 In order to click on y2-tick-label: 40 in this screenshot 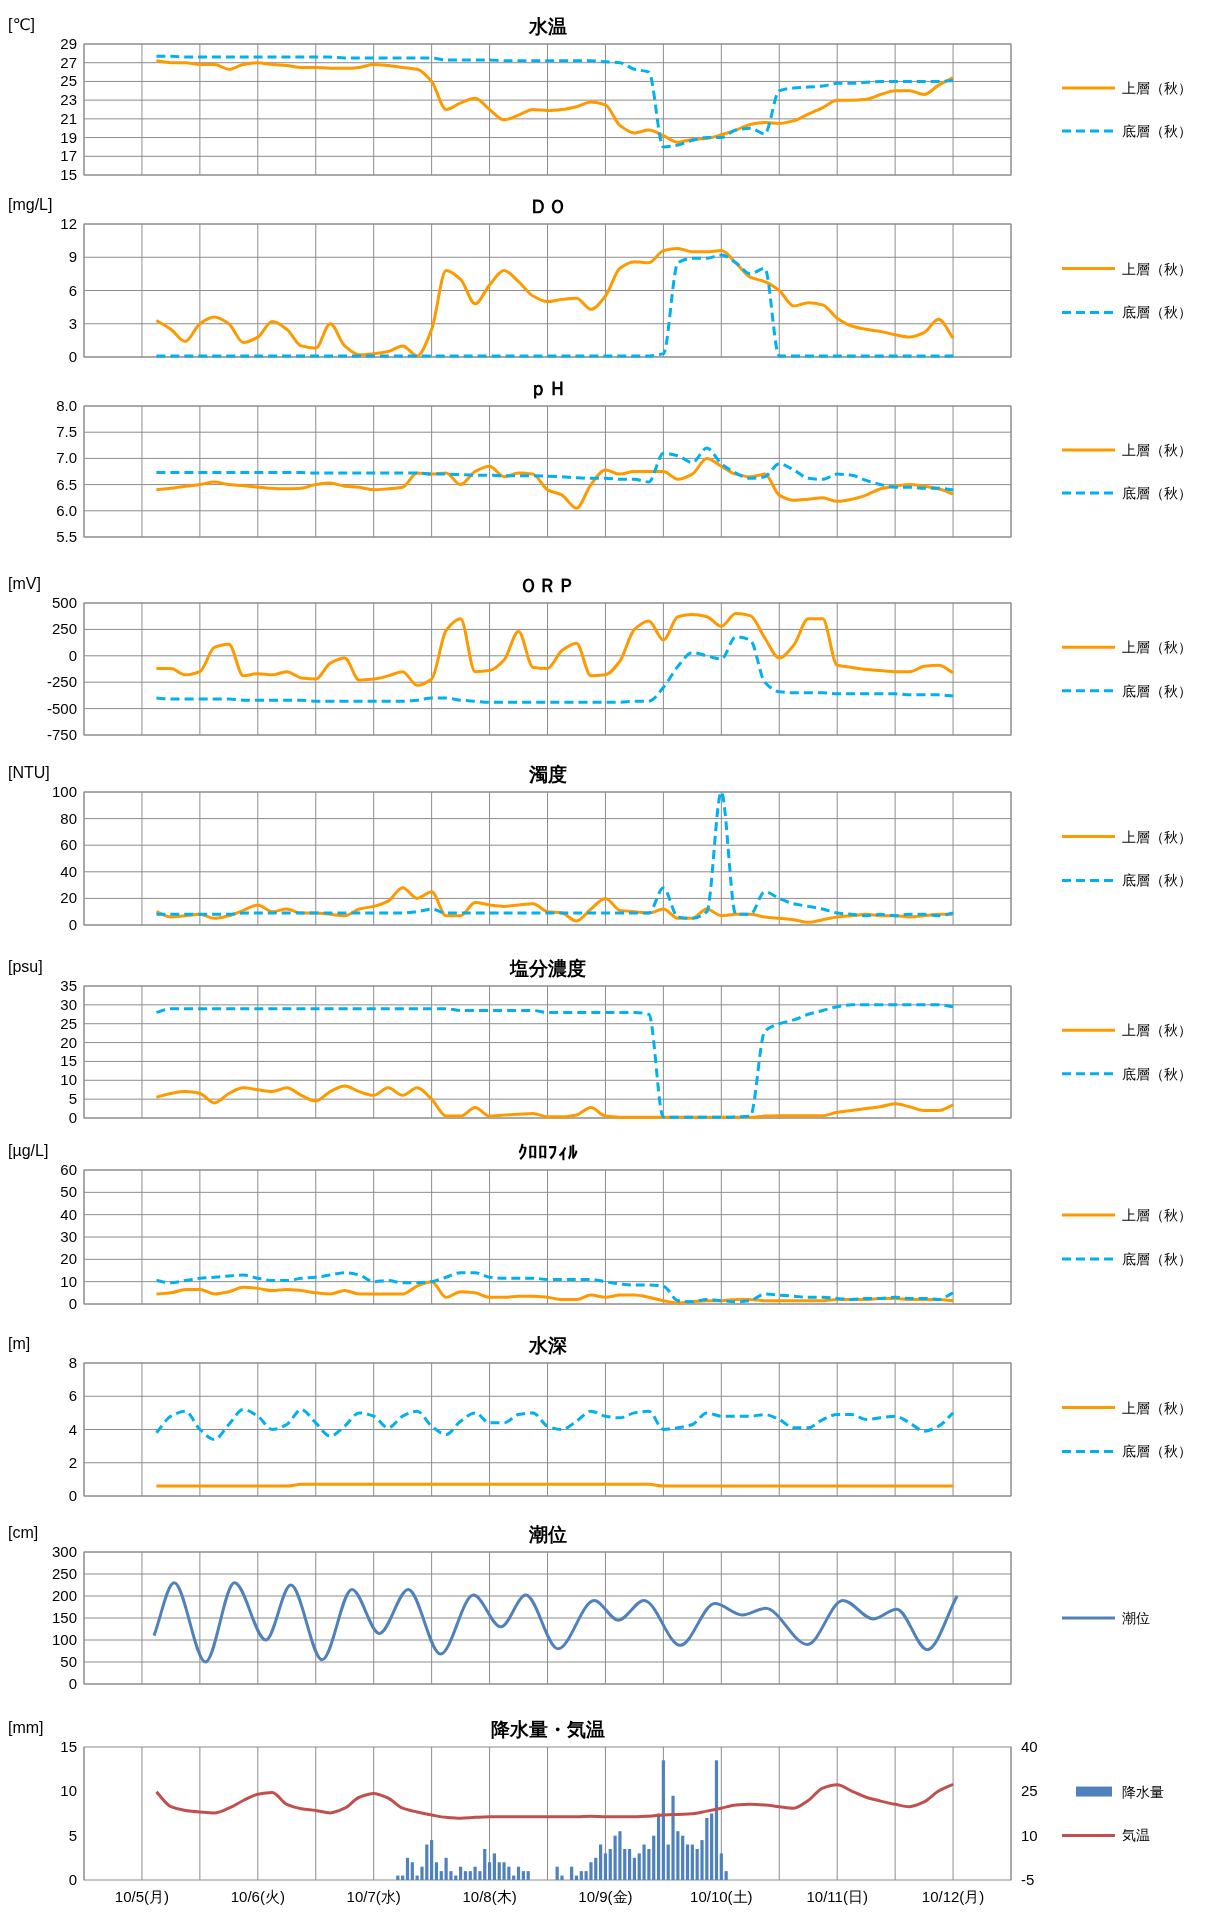, I will do `click(1029, 1746)`.